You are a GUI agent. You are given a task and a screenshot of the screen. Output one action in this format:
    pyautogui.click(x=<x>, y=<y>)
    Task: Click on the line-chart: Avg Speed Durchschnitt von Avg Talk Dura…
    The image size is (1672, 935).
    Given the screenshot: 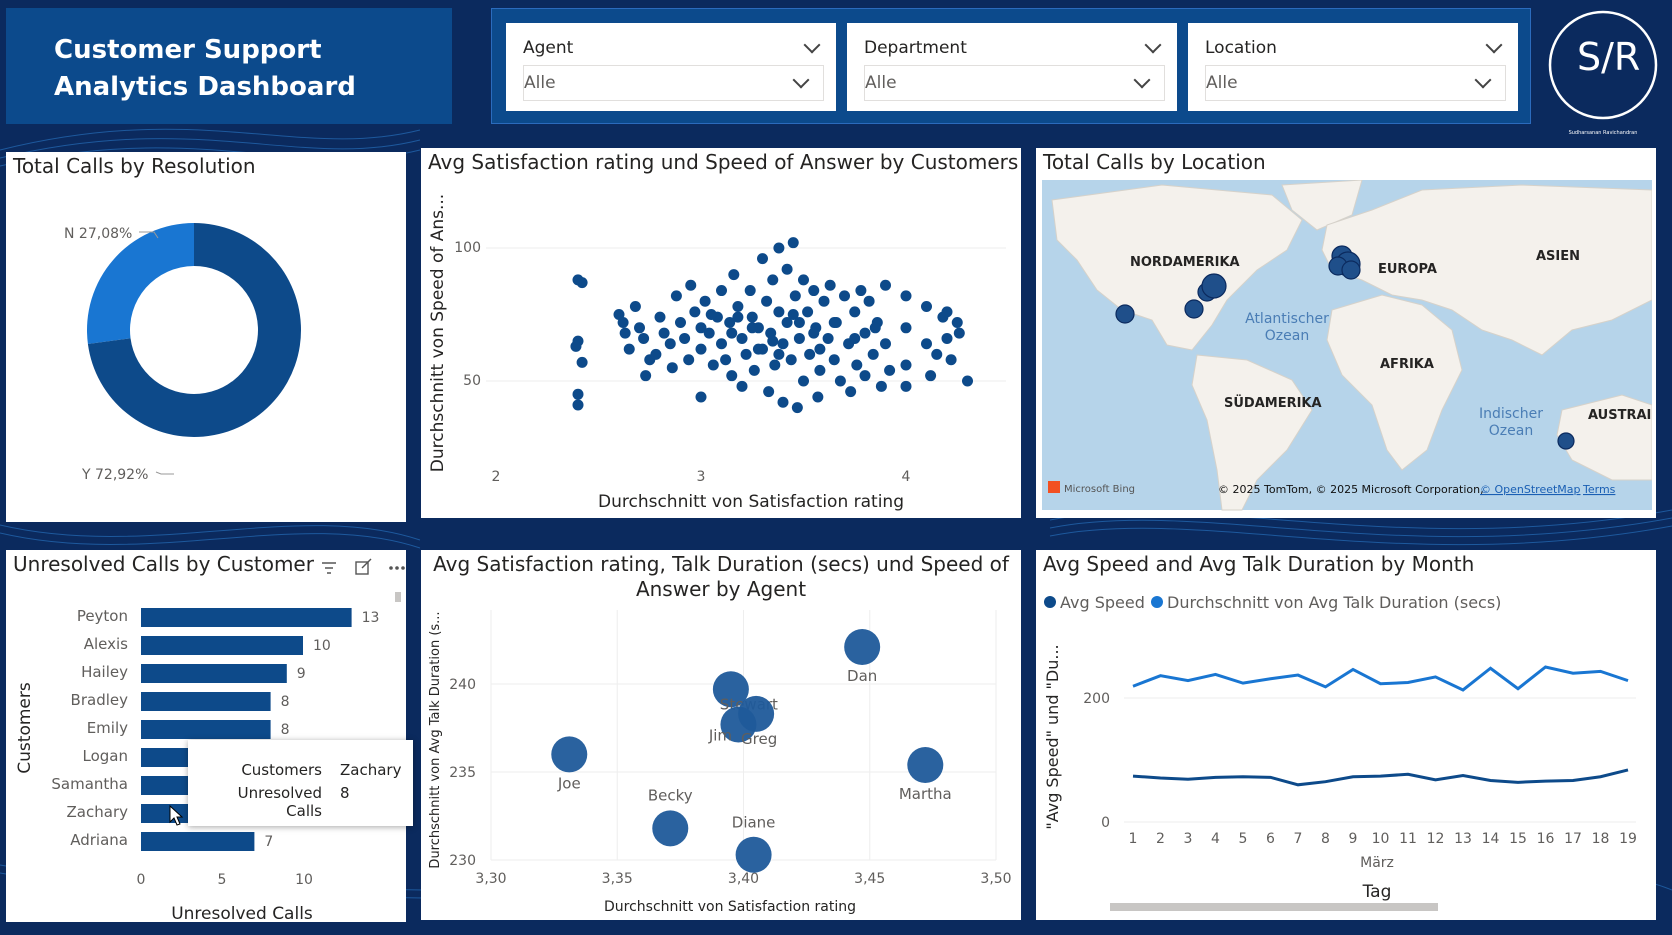 What is the action you would take?
    pyautogui.click(x=1346, y=735)
    